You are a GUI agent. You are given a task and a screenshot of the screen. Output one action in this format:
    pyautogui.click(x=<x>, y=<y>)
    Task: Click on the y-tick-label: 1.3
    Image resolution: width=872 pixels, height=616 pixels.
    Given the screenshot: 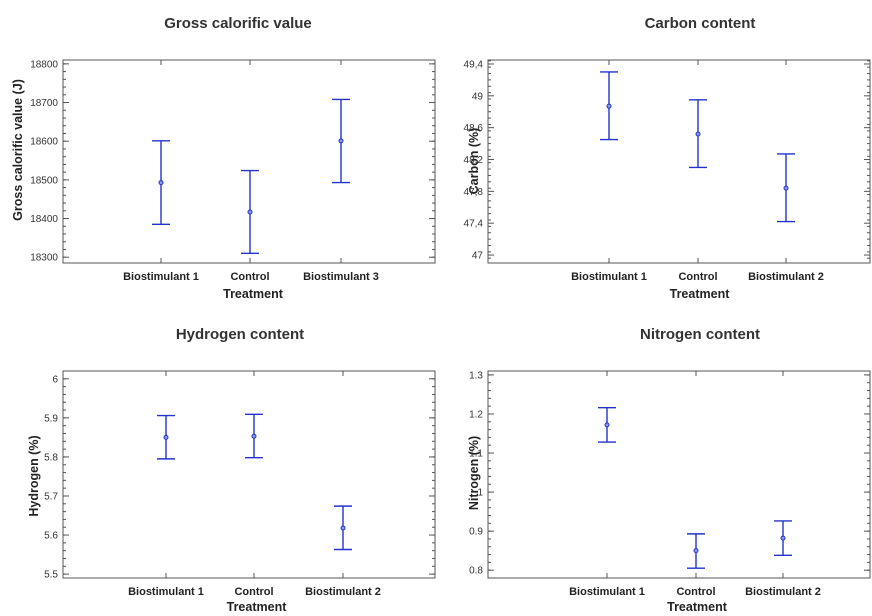 What is the action you would take?
    pyautogui.click(x=476, y=375)
    